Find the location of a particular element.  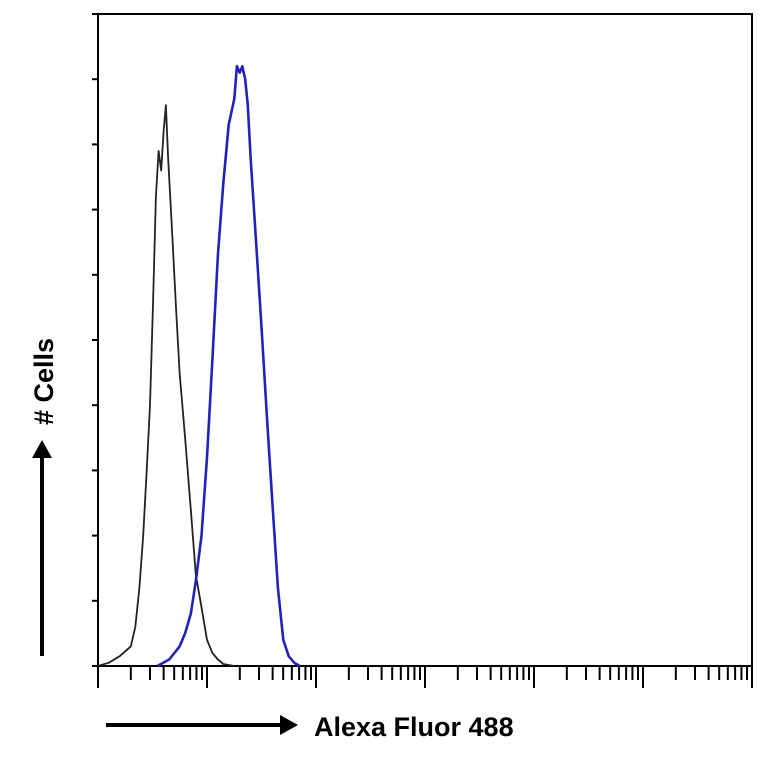

x-axis-arrow-head is located at coordinates (289, 725).